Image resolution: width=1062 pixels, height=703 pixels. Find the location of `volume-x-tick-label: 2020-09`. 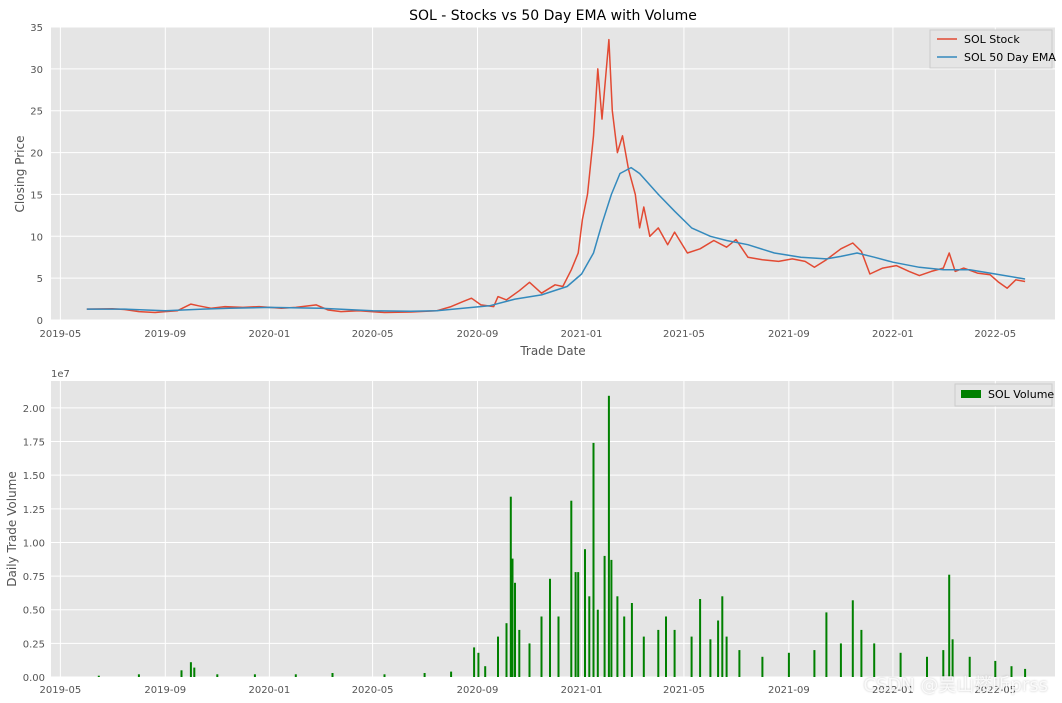

volume-x-tick-label: 2020-09 is located at coordinates (478, 690).